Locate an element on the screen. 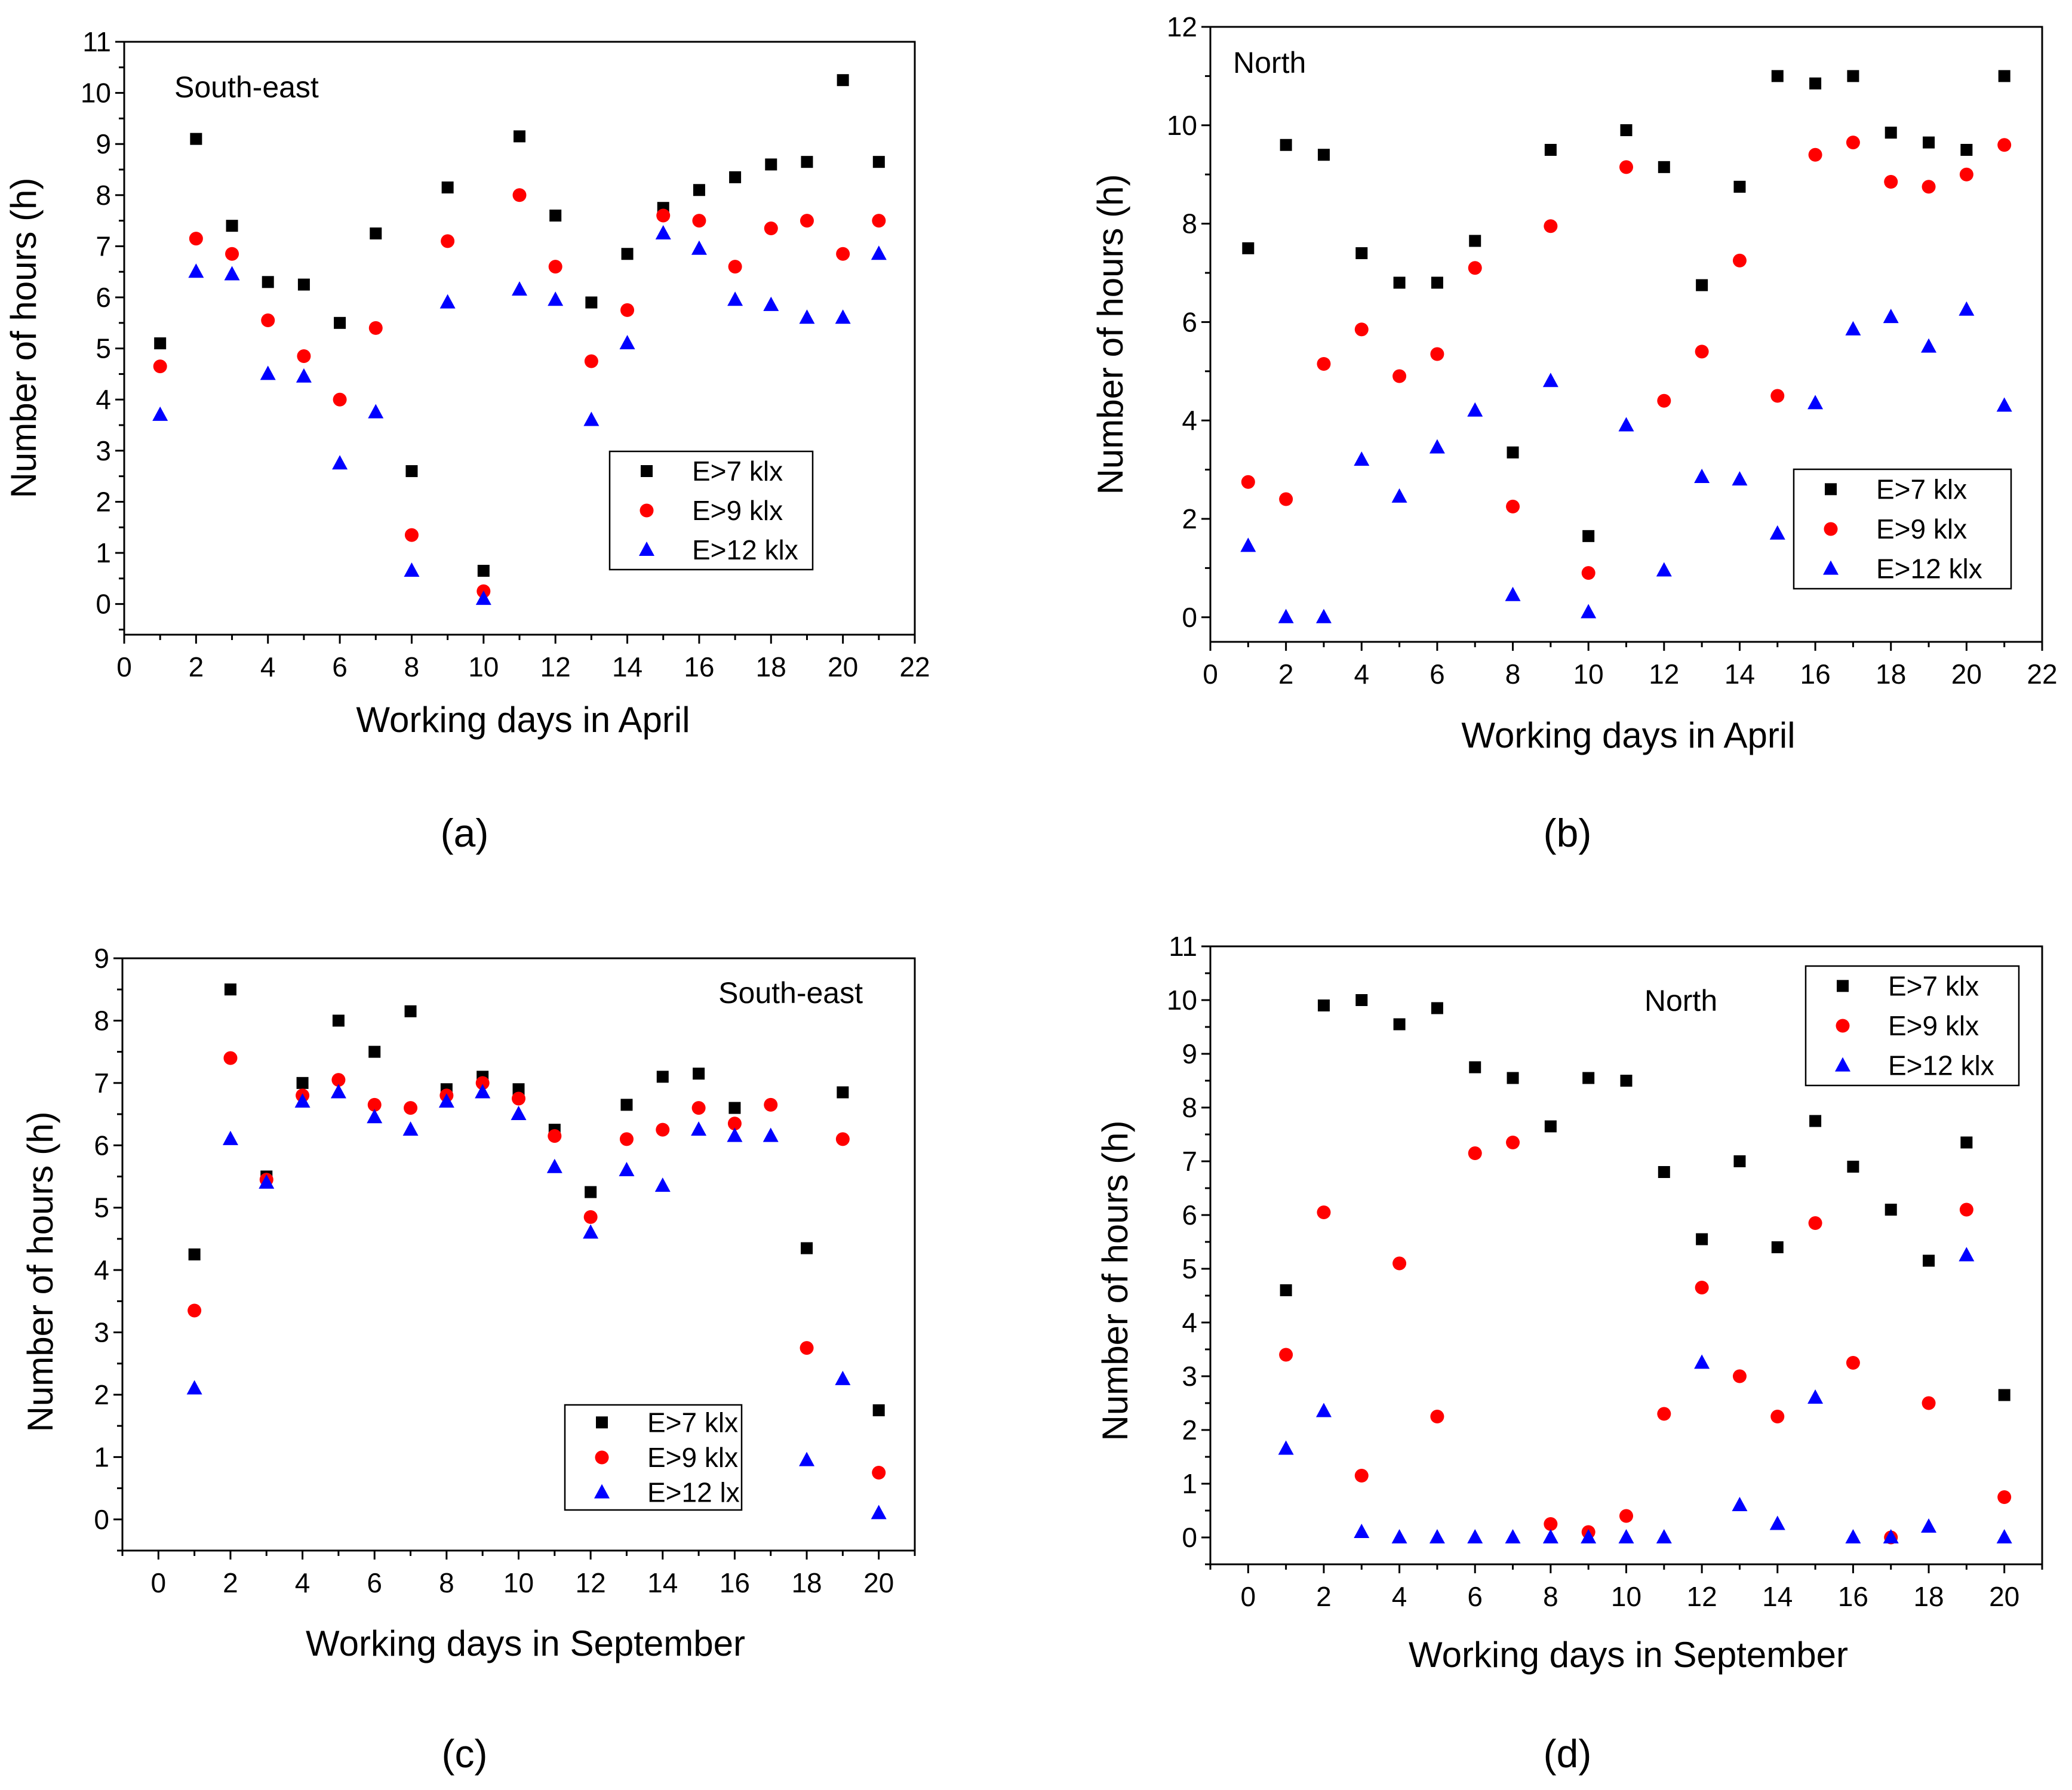  x-tick-label: 12 is located at coordinates (1702, 1596).